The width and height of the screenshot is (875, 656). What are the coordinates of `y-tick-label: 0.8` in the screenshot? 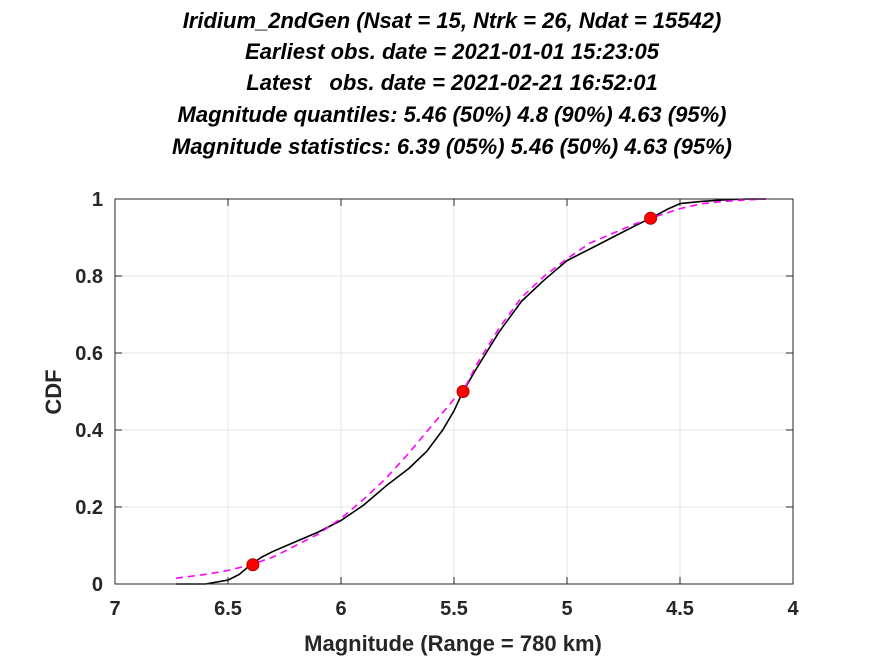 It's located at (89, 277).